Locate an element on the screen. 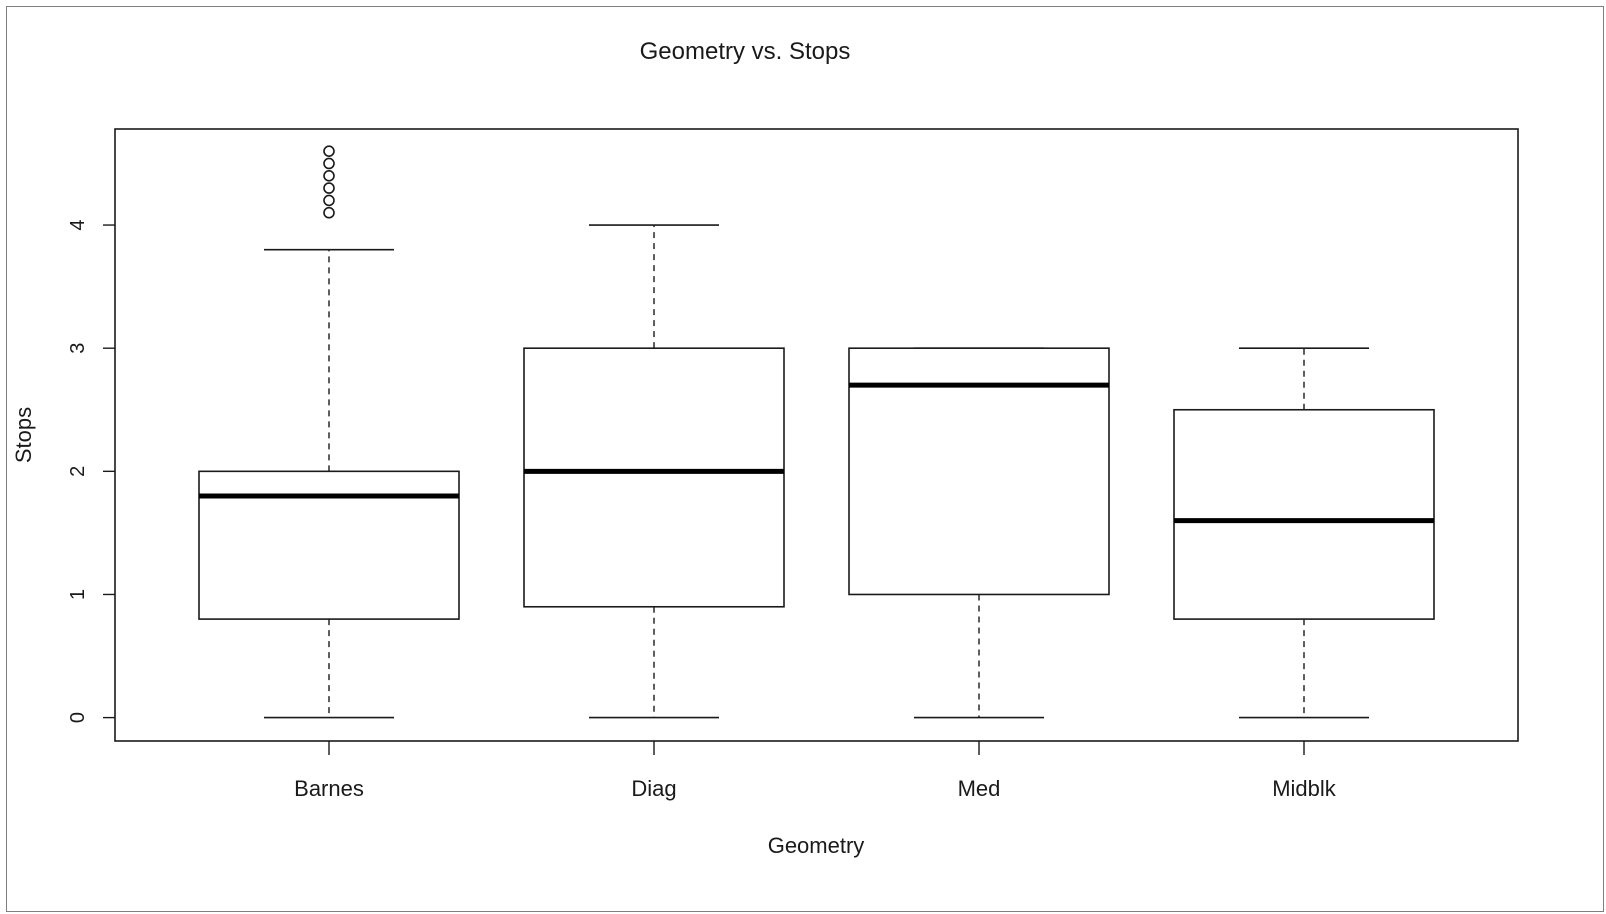  x-tick-label: Barnes is located at coordinates (329, 788).